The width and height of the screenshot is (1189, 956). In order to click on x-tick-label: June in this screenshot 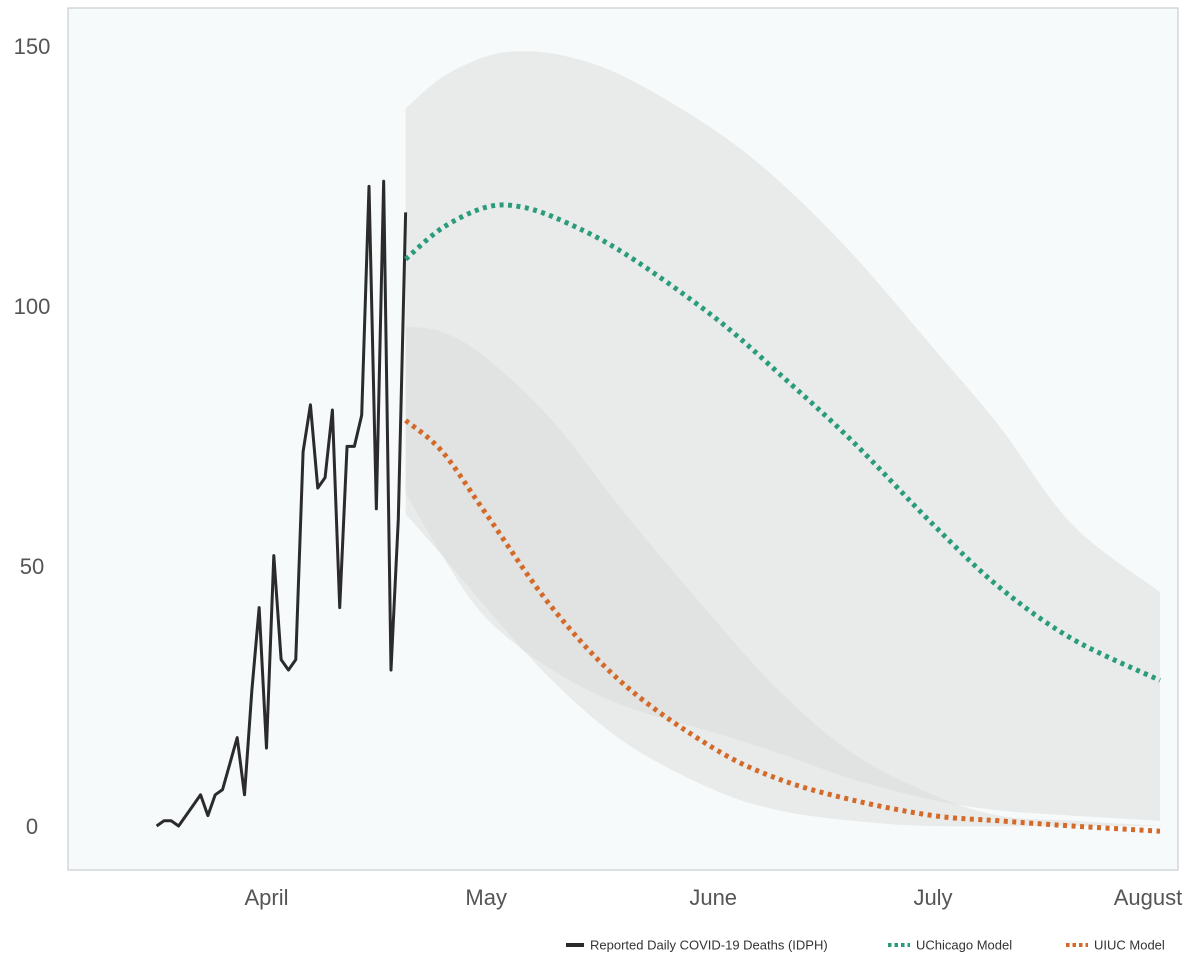, I will do `click(713, 897)`.